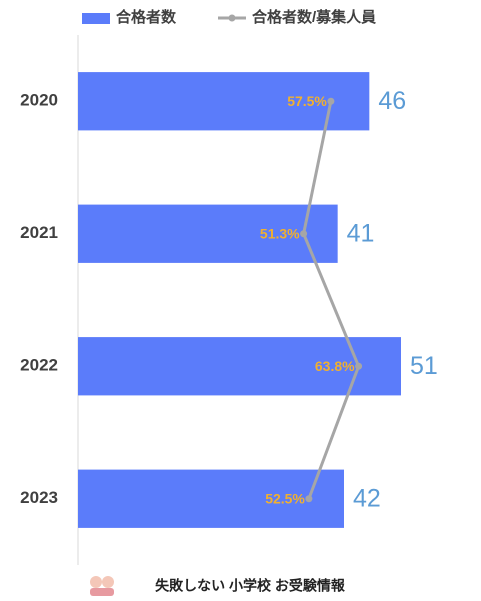  I want to click on line, so click(331, 300).